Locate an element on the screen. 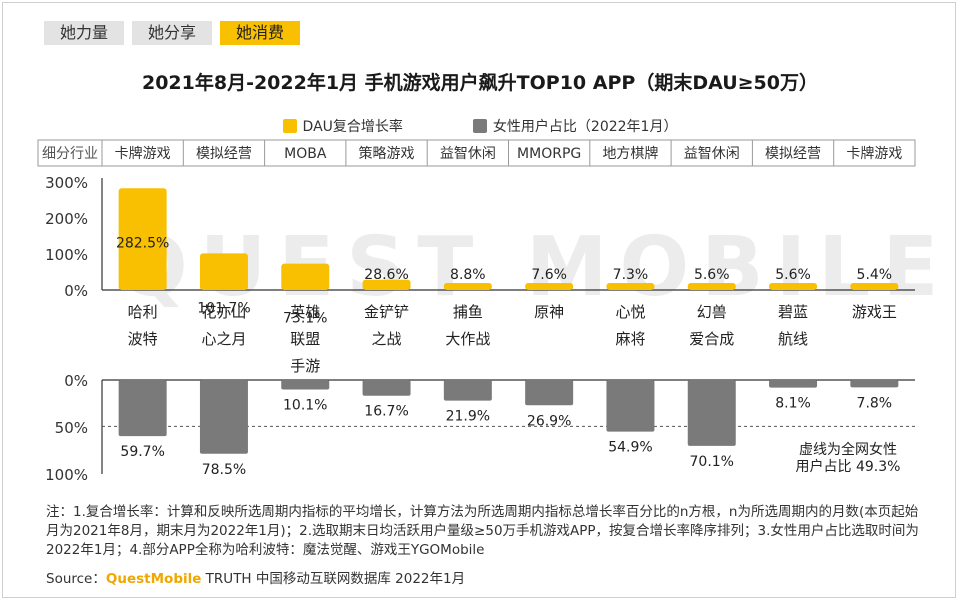 Image resolution: width=960 pixels, height=602 pixels. dau-value-label: 5.4% is located at coordinates (875, 275).